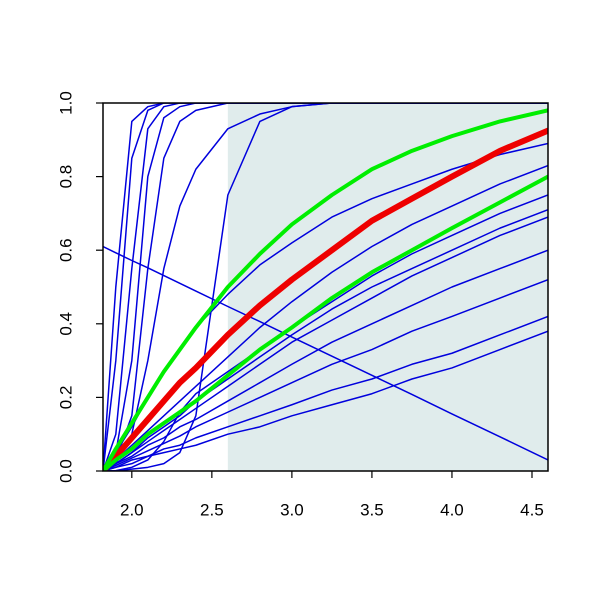  What do you see at coordinates (65, 103) in the screenshot?
I see `y-tick-label: 1.0` at bounding box center [65, 103].